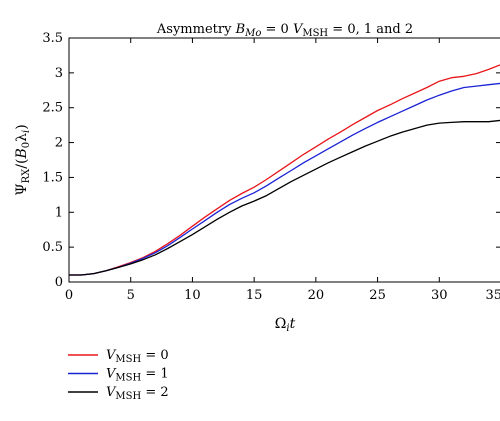 The image size is (500, 421). What do you see at coordinates (316, 295) in the screenshot?
I see `x-tick-label: 20` at bounding box center [316, 295].